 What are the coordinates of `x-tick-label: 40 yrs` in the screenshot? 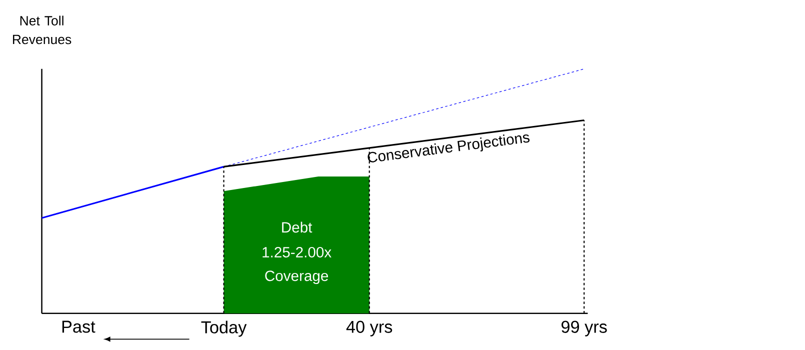 It's located at (369, 328).